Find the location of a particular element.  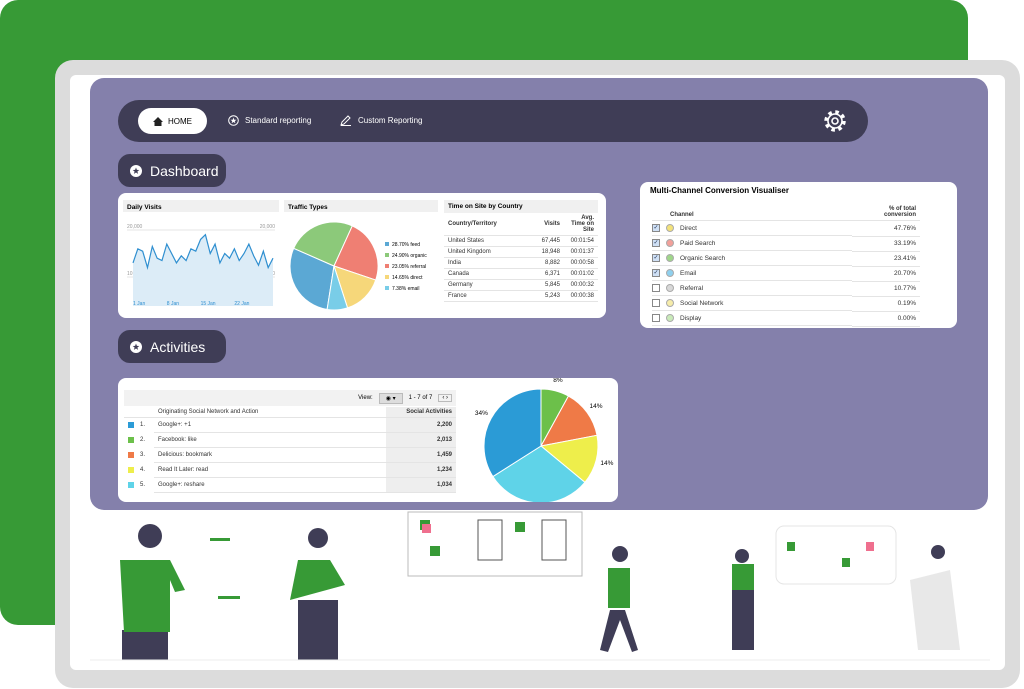

table-row: ✓ Direct 47.76% is located at coordinates (786, 228).